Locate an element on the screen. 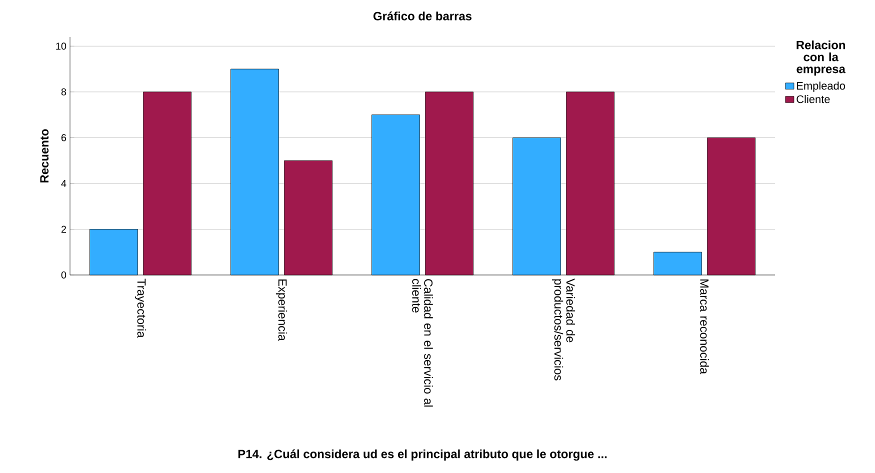  y-tick-label: 4 is located at coordinates (63, 183).